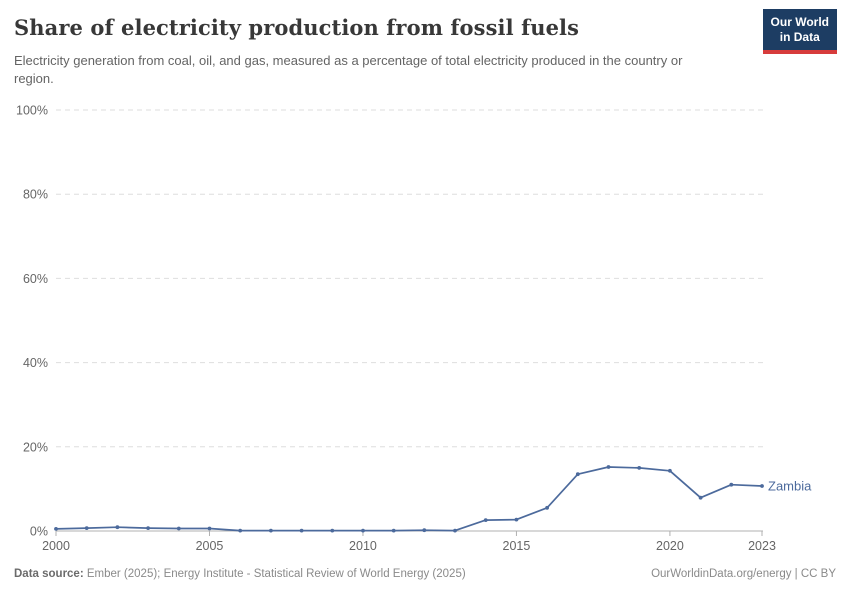  Describe the element at coordinates (670, 546) in the screenshot. I see `x-tick-label: 2020` at that location.